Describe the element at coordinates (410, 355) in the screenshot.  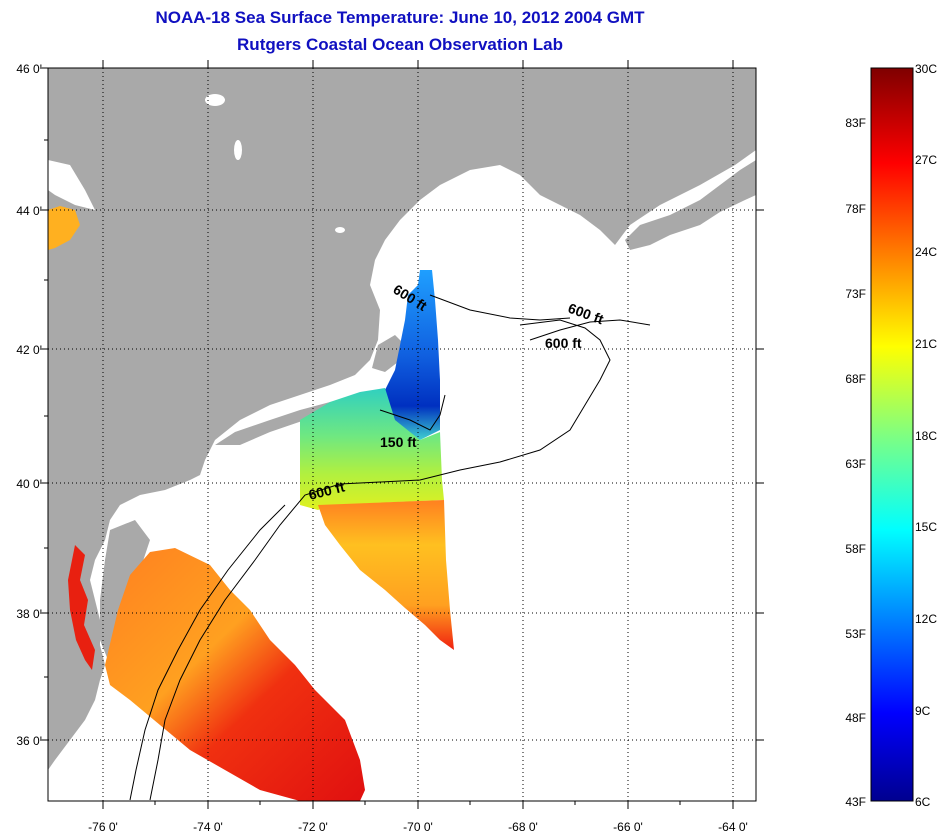
I see `sst-swath-north` at that location.